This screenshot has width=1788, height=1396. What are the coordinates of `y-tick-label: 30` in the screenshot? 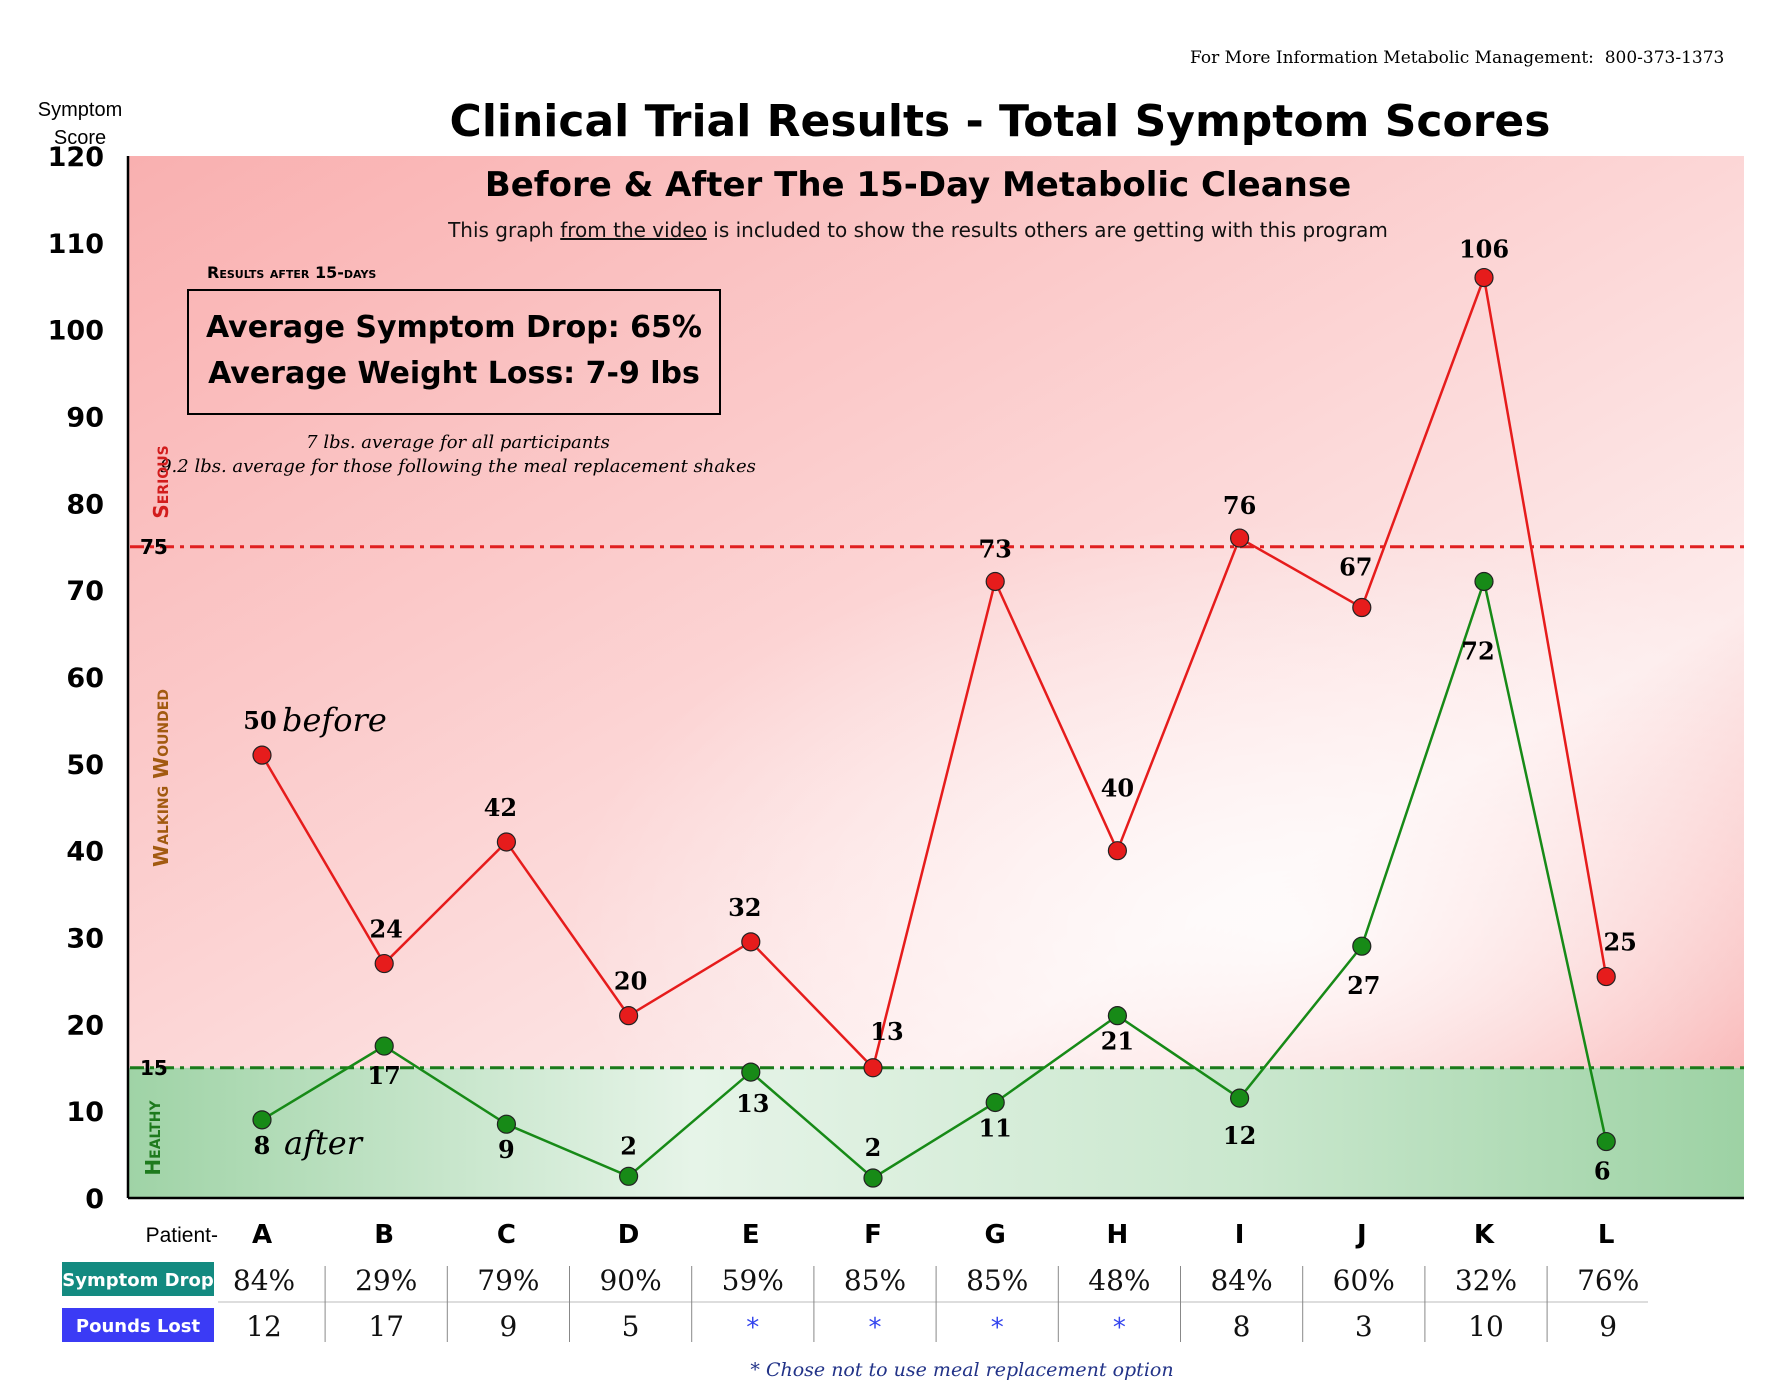 It's located at (85, 939).